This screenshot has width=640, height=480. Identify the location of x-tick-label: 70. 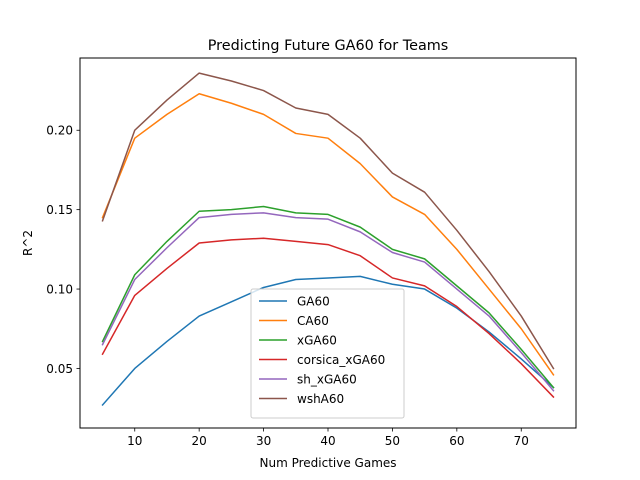
(521, 441).